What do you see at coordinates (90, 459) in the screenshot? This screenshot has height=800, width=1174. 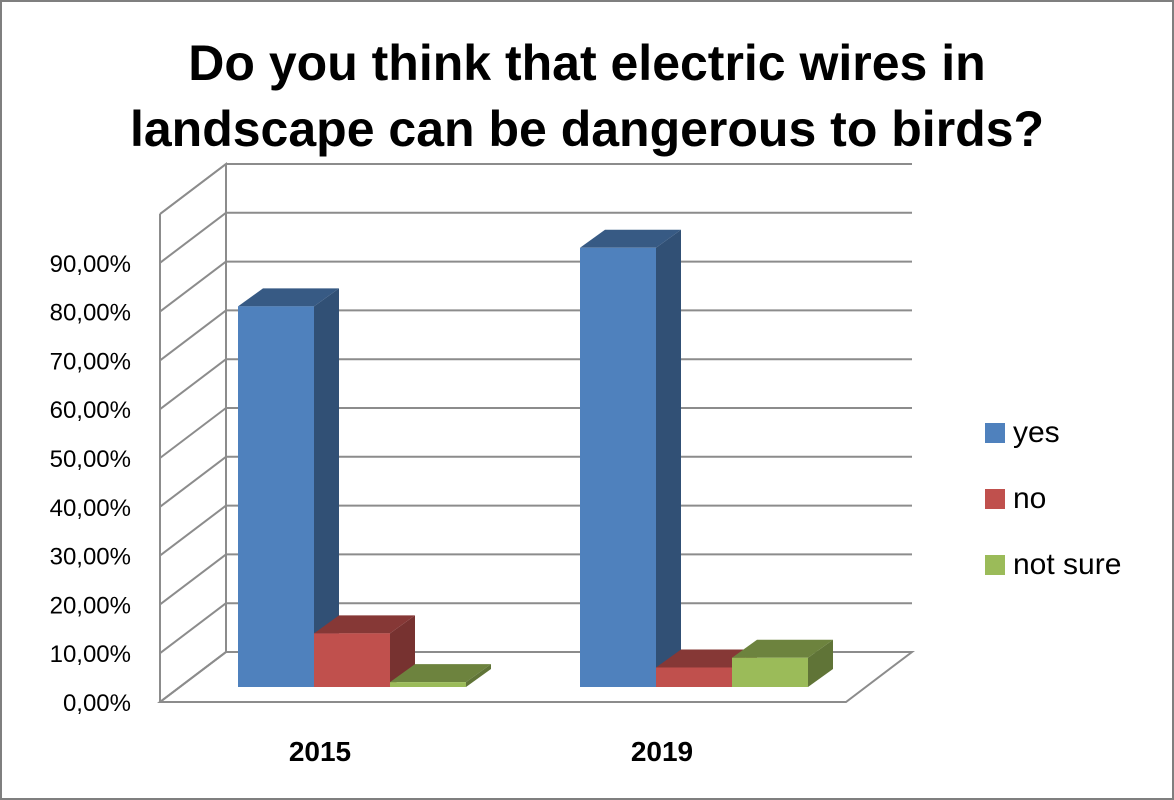 I see `y-tick-label: 50,00%` at bounding box center [90, 459].